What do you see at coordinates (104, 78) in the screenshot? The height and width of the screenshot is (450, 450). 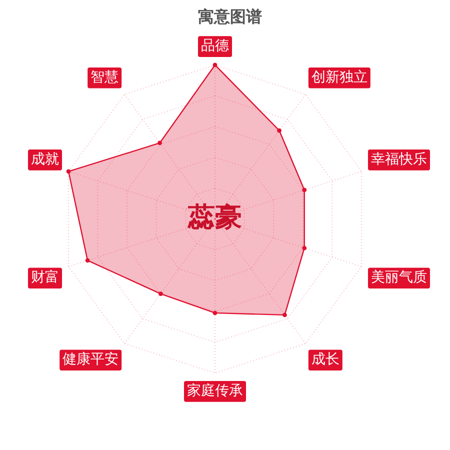 I see `spoke-label: 智慧` at bounding box center [104, 78].